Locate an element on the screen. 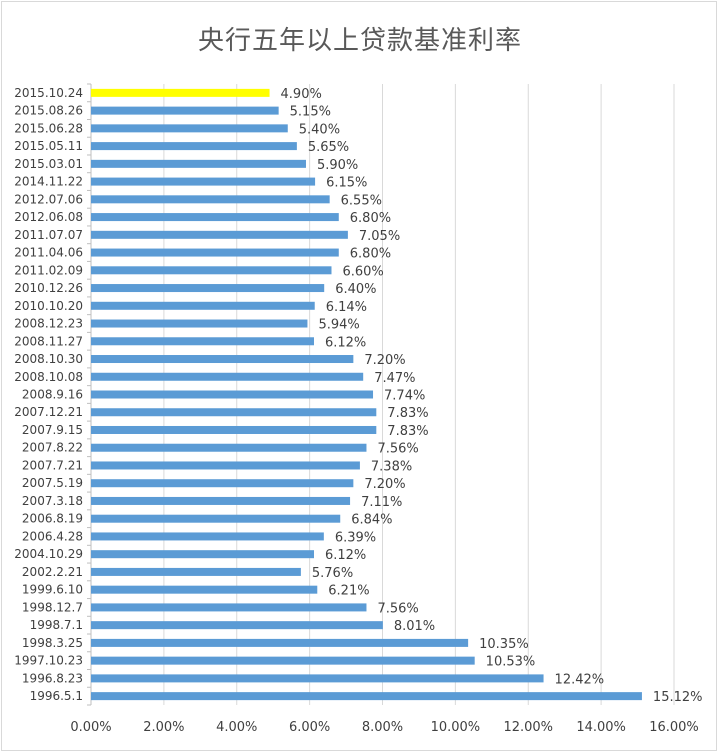 The height and width of the screenshot is (754, 720). data-label: 6.55% is located at coordinates (361, 200).